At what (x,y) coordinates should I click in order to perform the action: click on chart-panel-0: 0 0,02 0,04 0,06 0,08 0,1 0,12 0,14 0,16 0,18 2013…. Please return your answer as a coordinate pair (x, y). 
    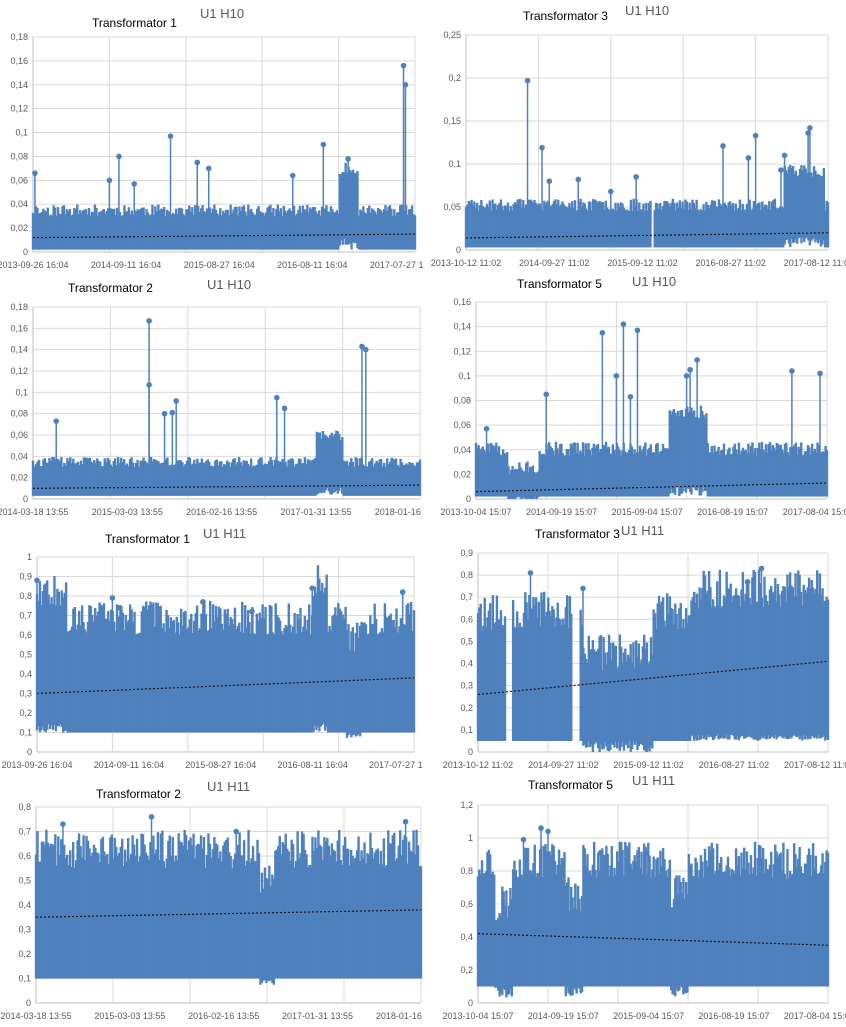
    Looking at the image, I should click on (211, 137).